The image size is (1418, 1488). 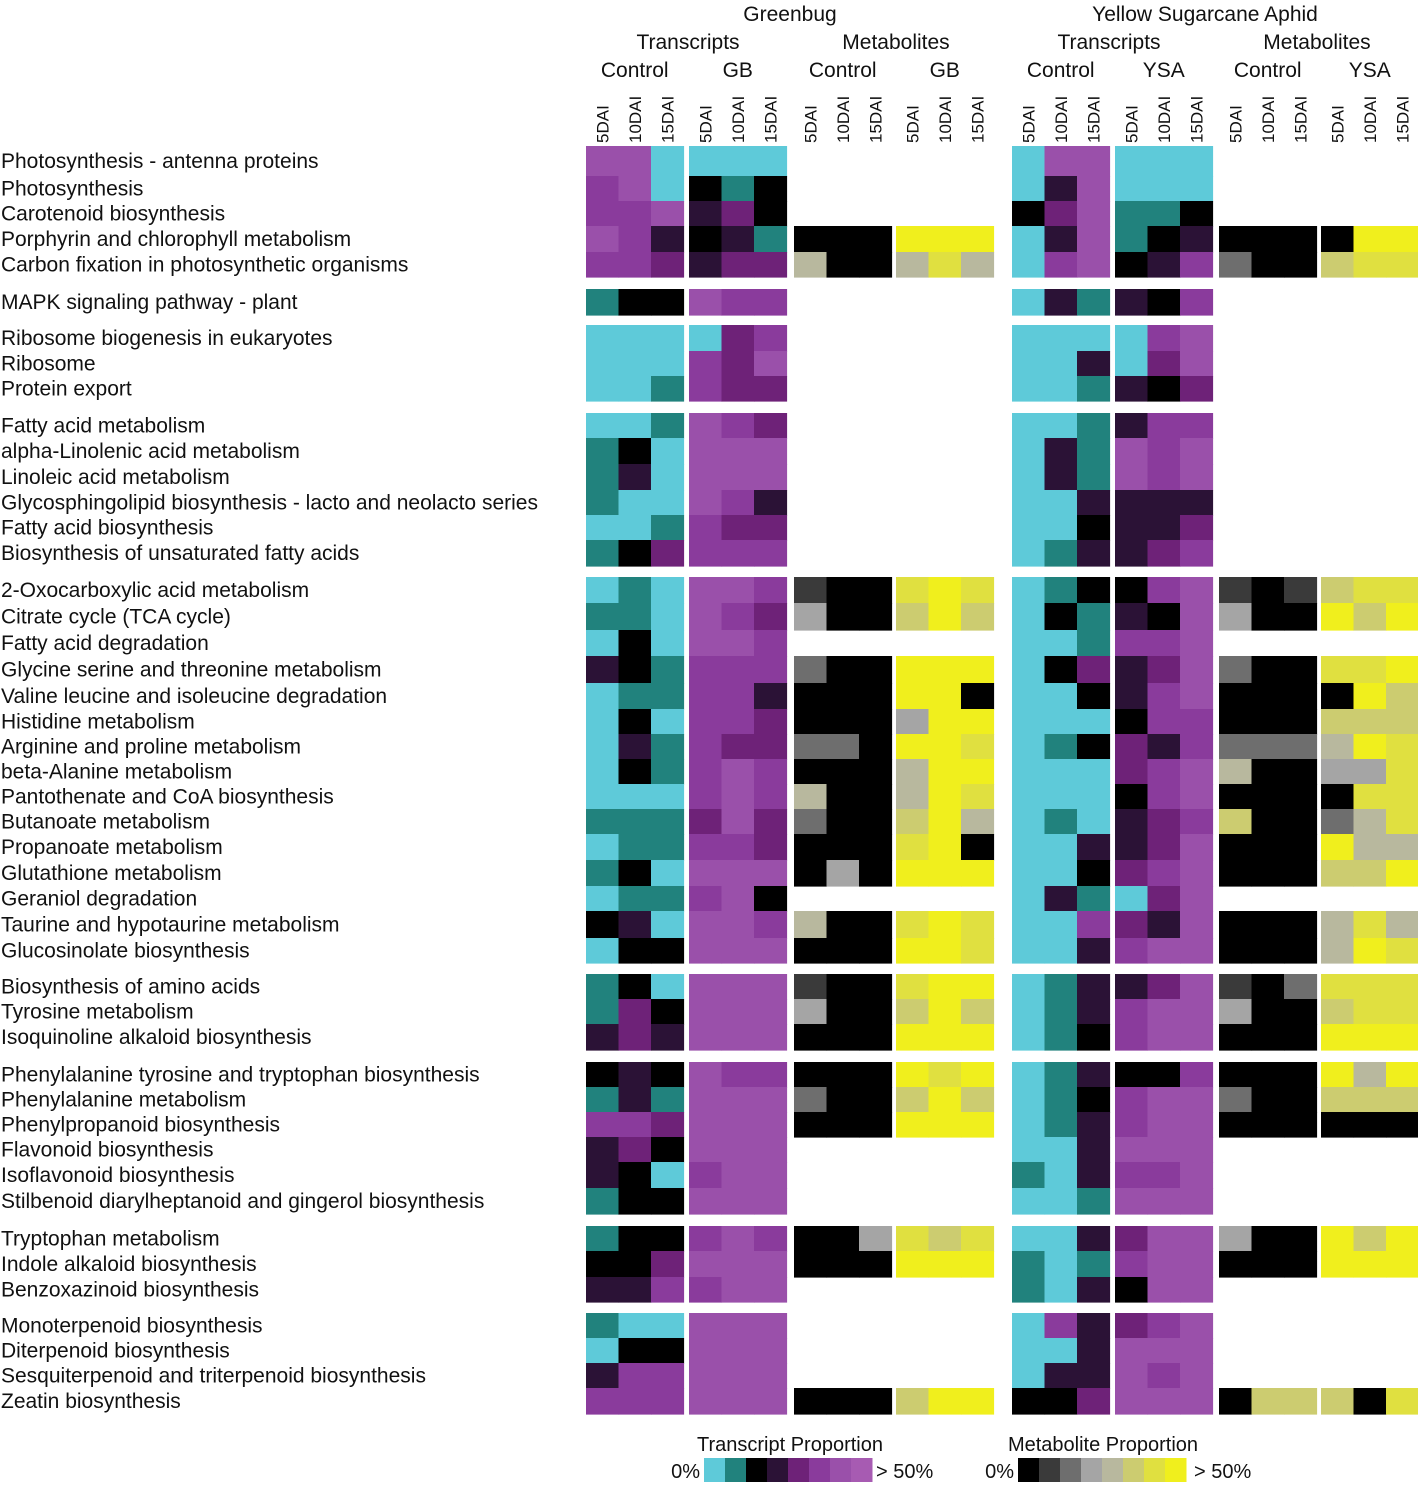 What do you see at coordinates (875, 119) in the screenshot?
I see `time-tick-label: 15DAI` at bounding box center [875, 119].